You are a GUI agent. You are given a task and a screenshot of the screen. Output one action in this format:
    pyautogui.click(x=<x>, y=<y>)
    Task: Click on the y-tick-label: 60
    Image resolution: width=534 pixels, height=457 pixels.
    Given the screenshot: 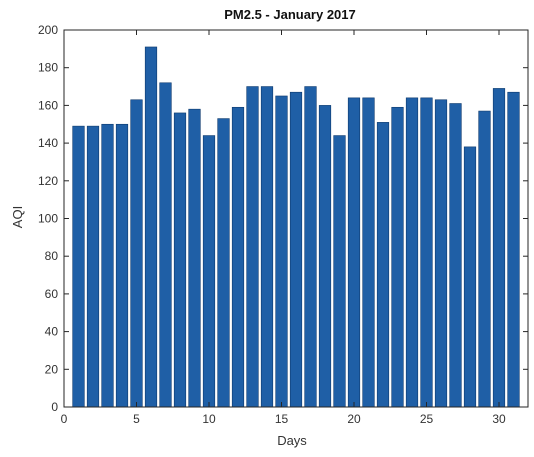 What is the action you would take?
    pyautogui.click(x=52, y=294)
    